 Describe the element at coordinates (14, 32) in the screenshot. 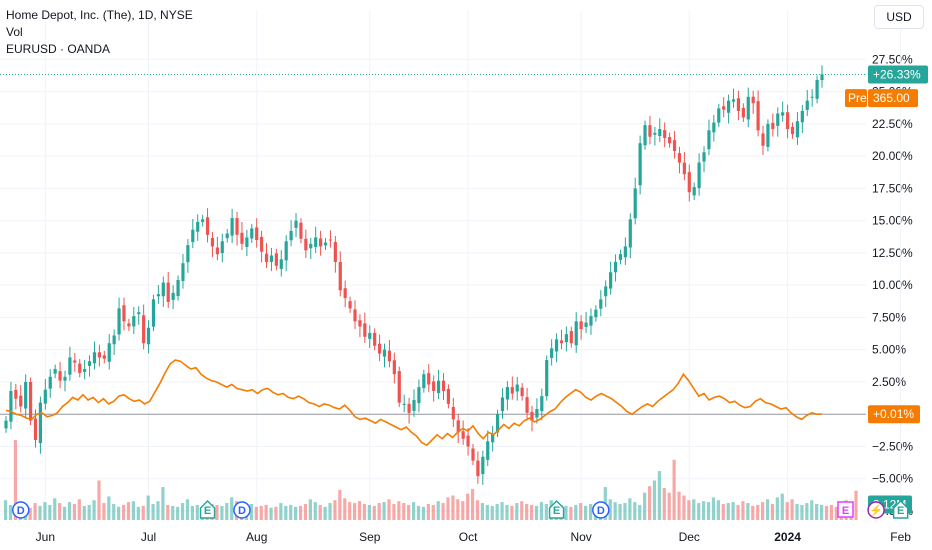

I see `volume-legend: Vol` at that location.